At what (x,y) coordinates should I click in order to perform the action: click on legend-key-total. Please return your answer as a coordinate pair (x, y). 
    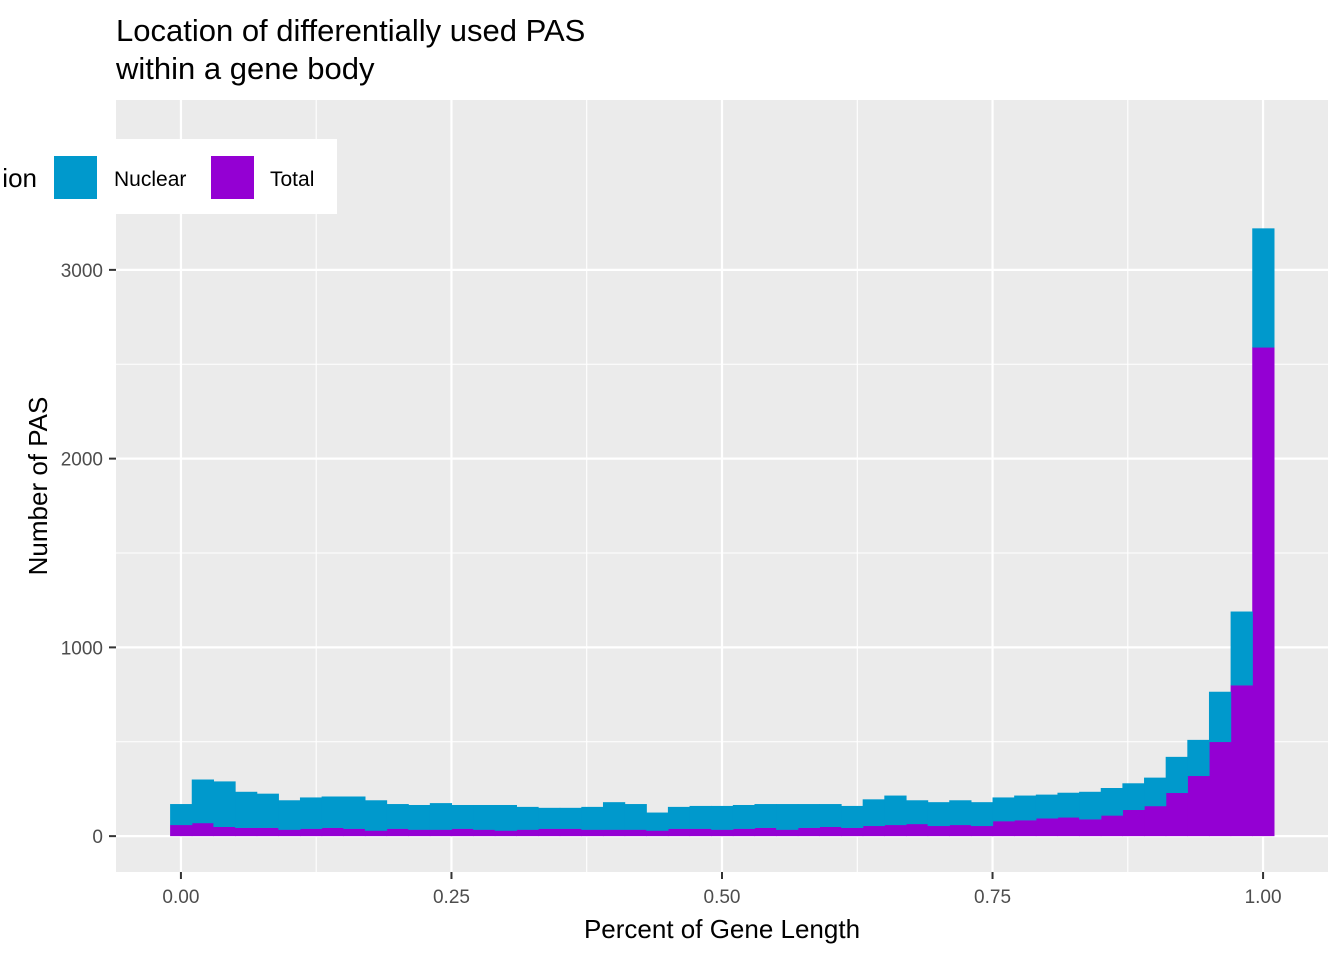
    Looking at the image, I should click on (232, 177).